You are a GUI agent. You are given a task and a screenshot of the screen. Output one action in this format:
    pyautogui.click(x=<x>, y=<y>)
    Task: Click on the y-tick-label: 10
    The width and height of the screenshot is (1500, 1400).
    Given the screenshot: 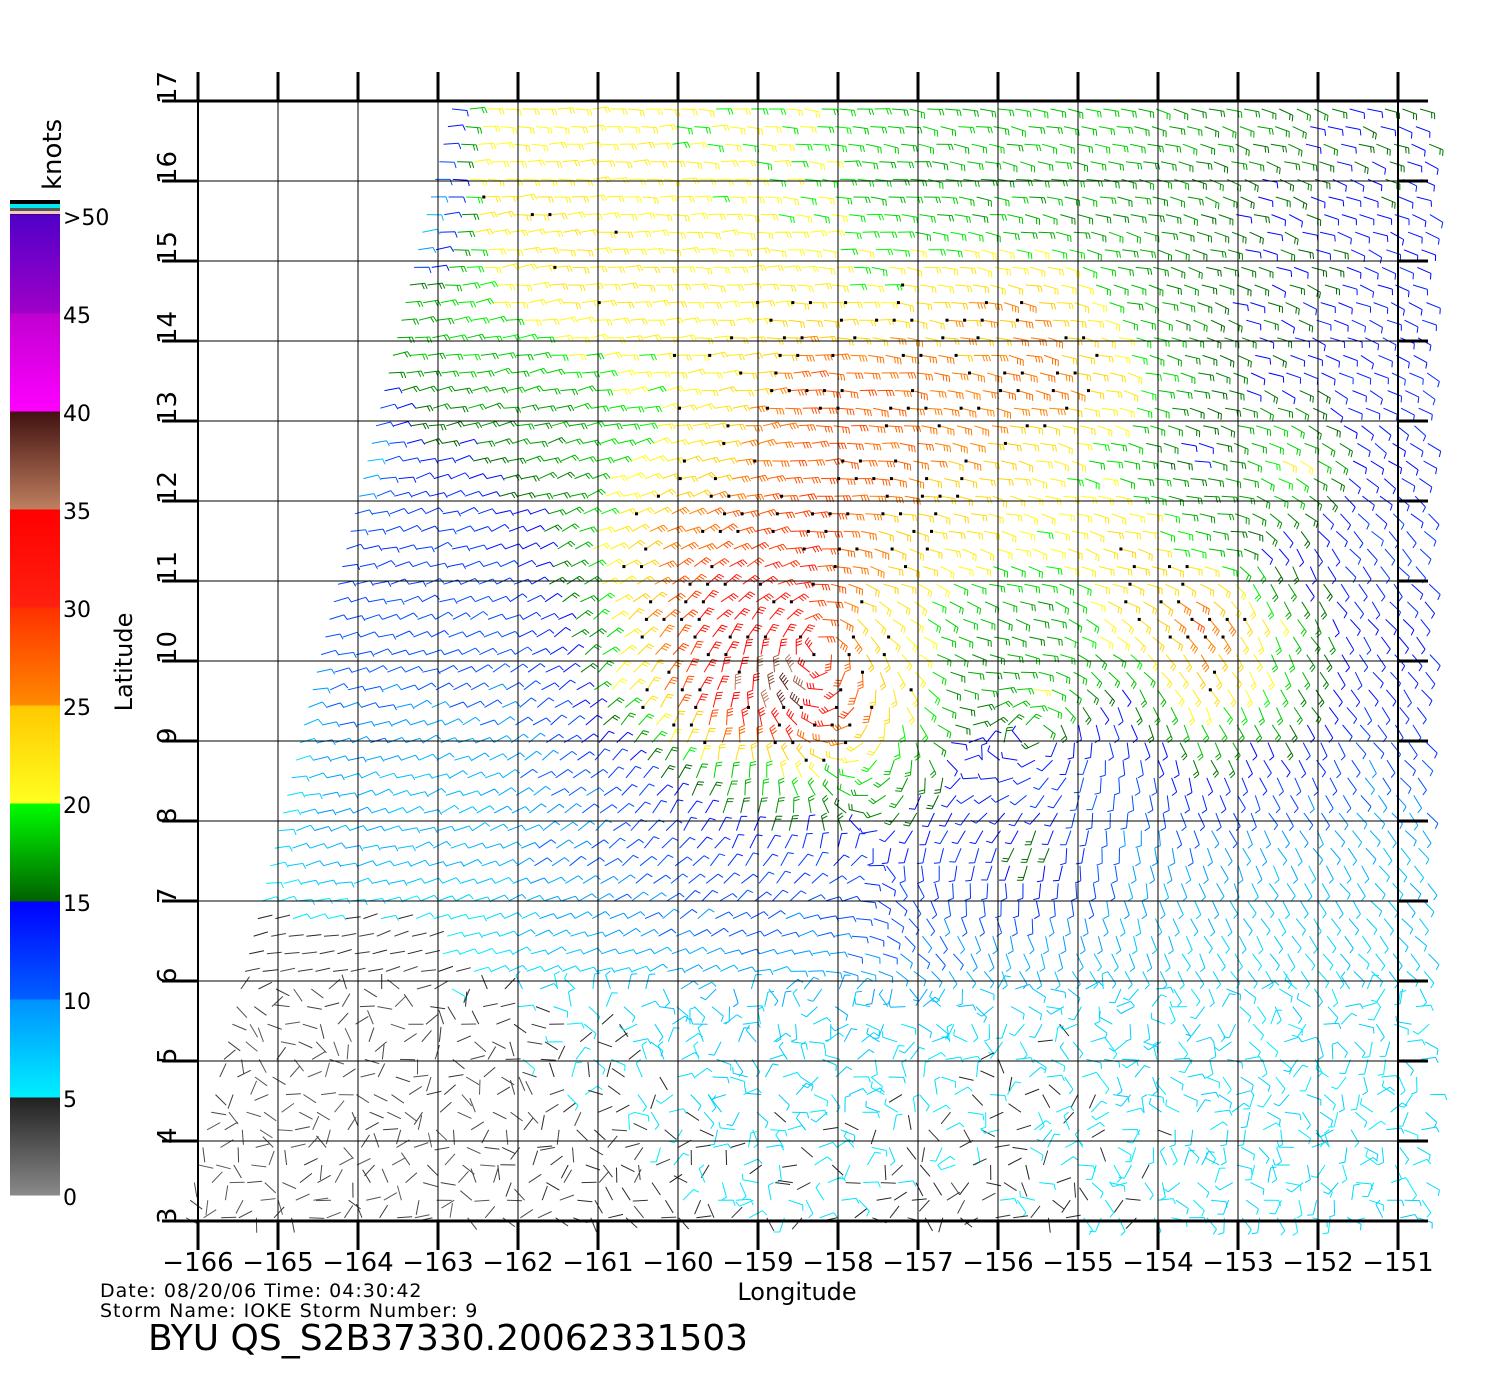 What is the action you would take?
    pyautogui.click(x=168, y=647)
    